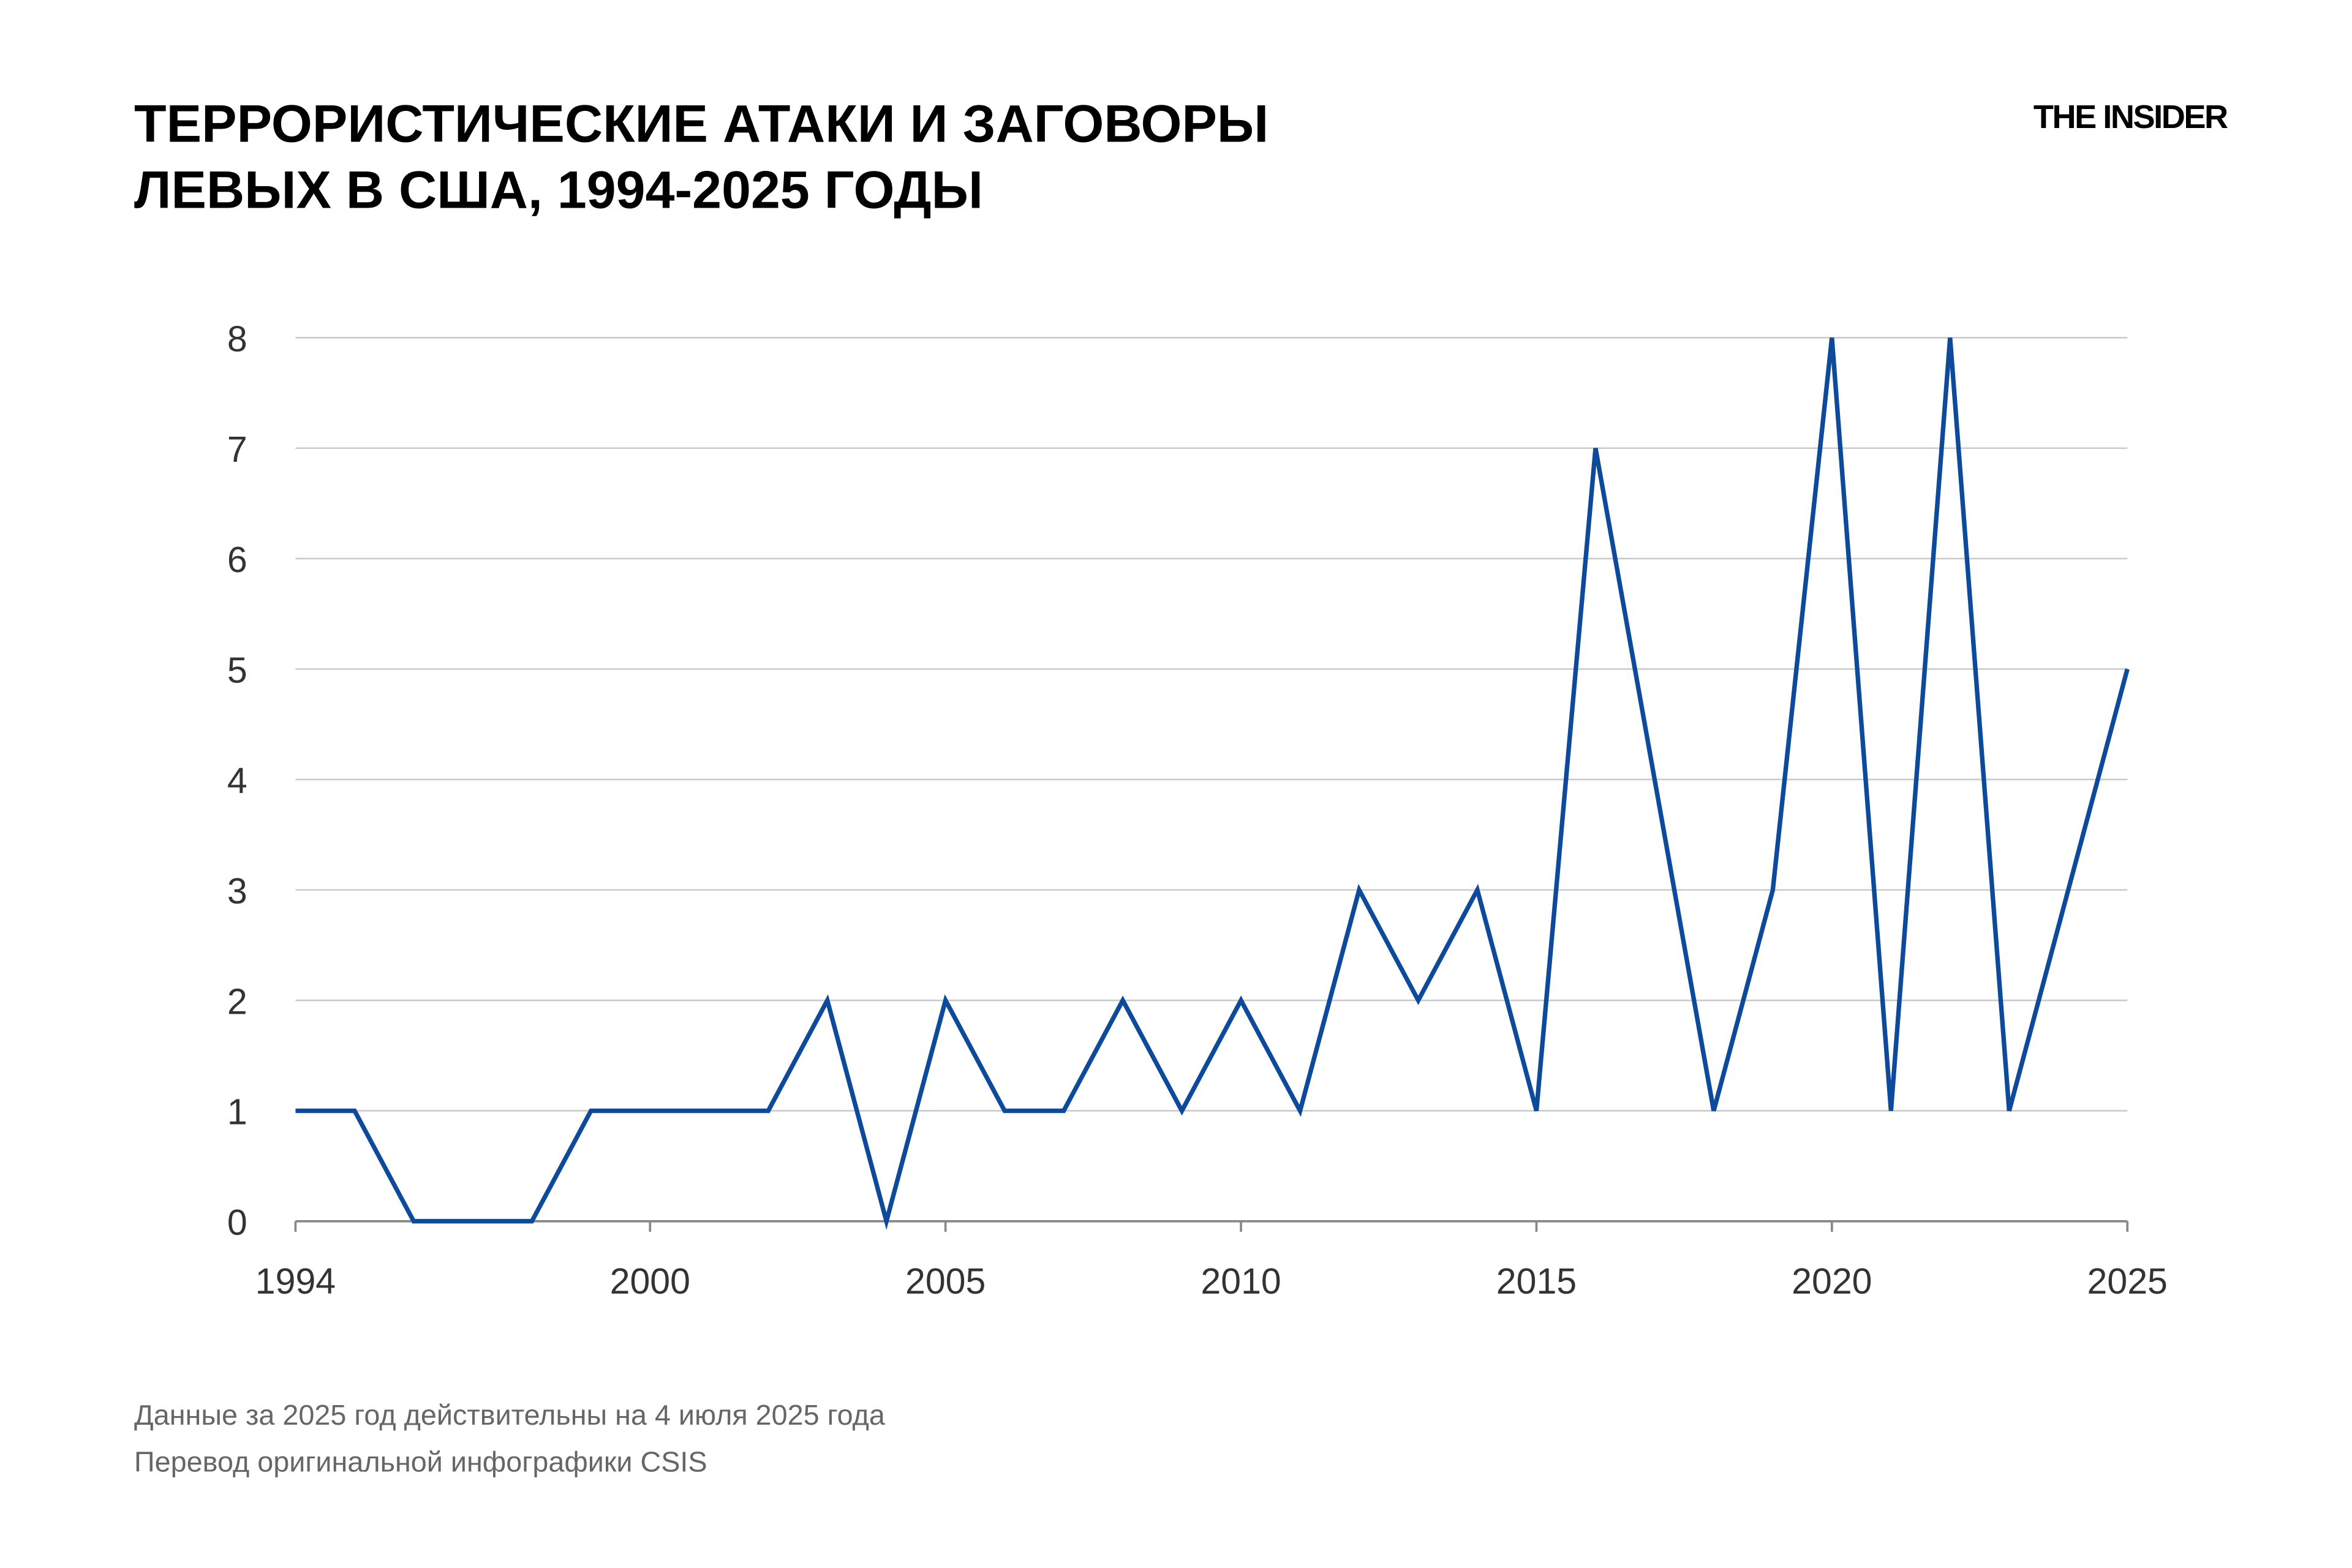  What do you see at coordinates (237, 340) in the screenshot?
I see `y-tick-label: 8` at bounding box center [237, 340].